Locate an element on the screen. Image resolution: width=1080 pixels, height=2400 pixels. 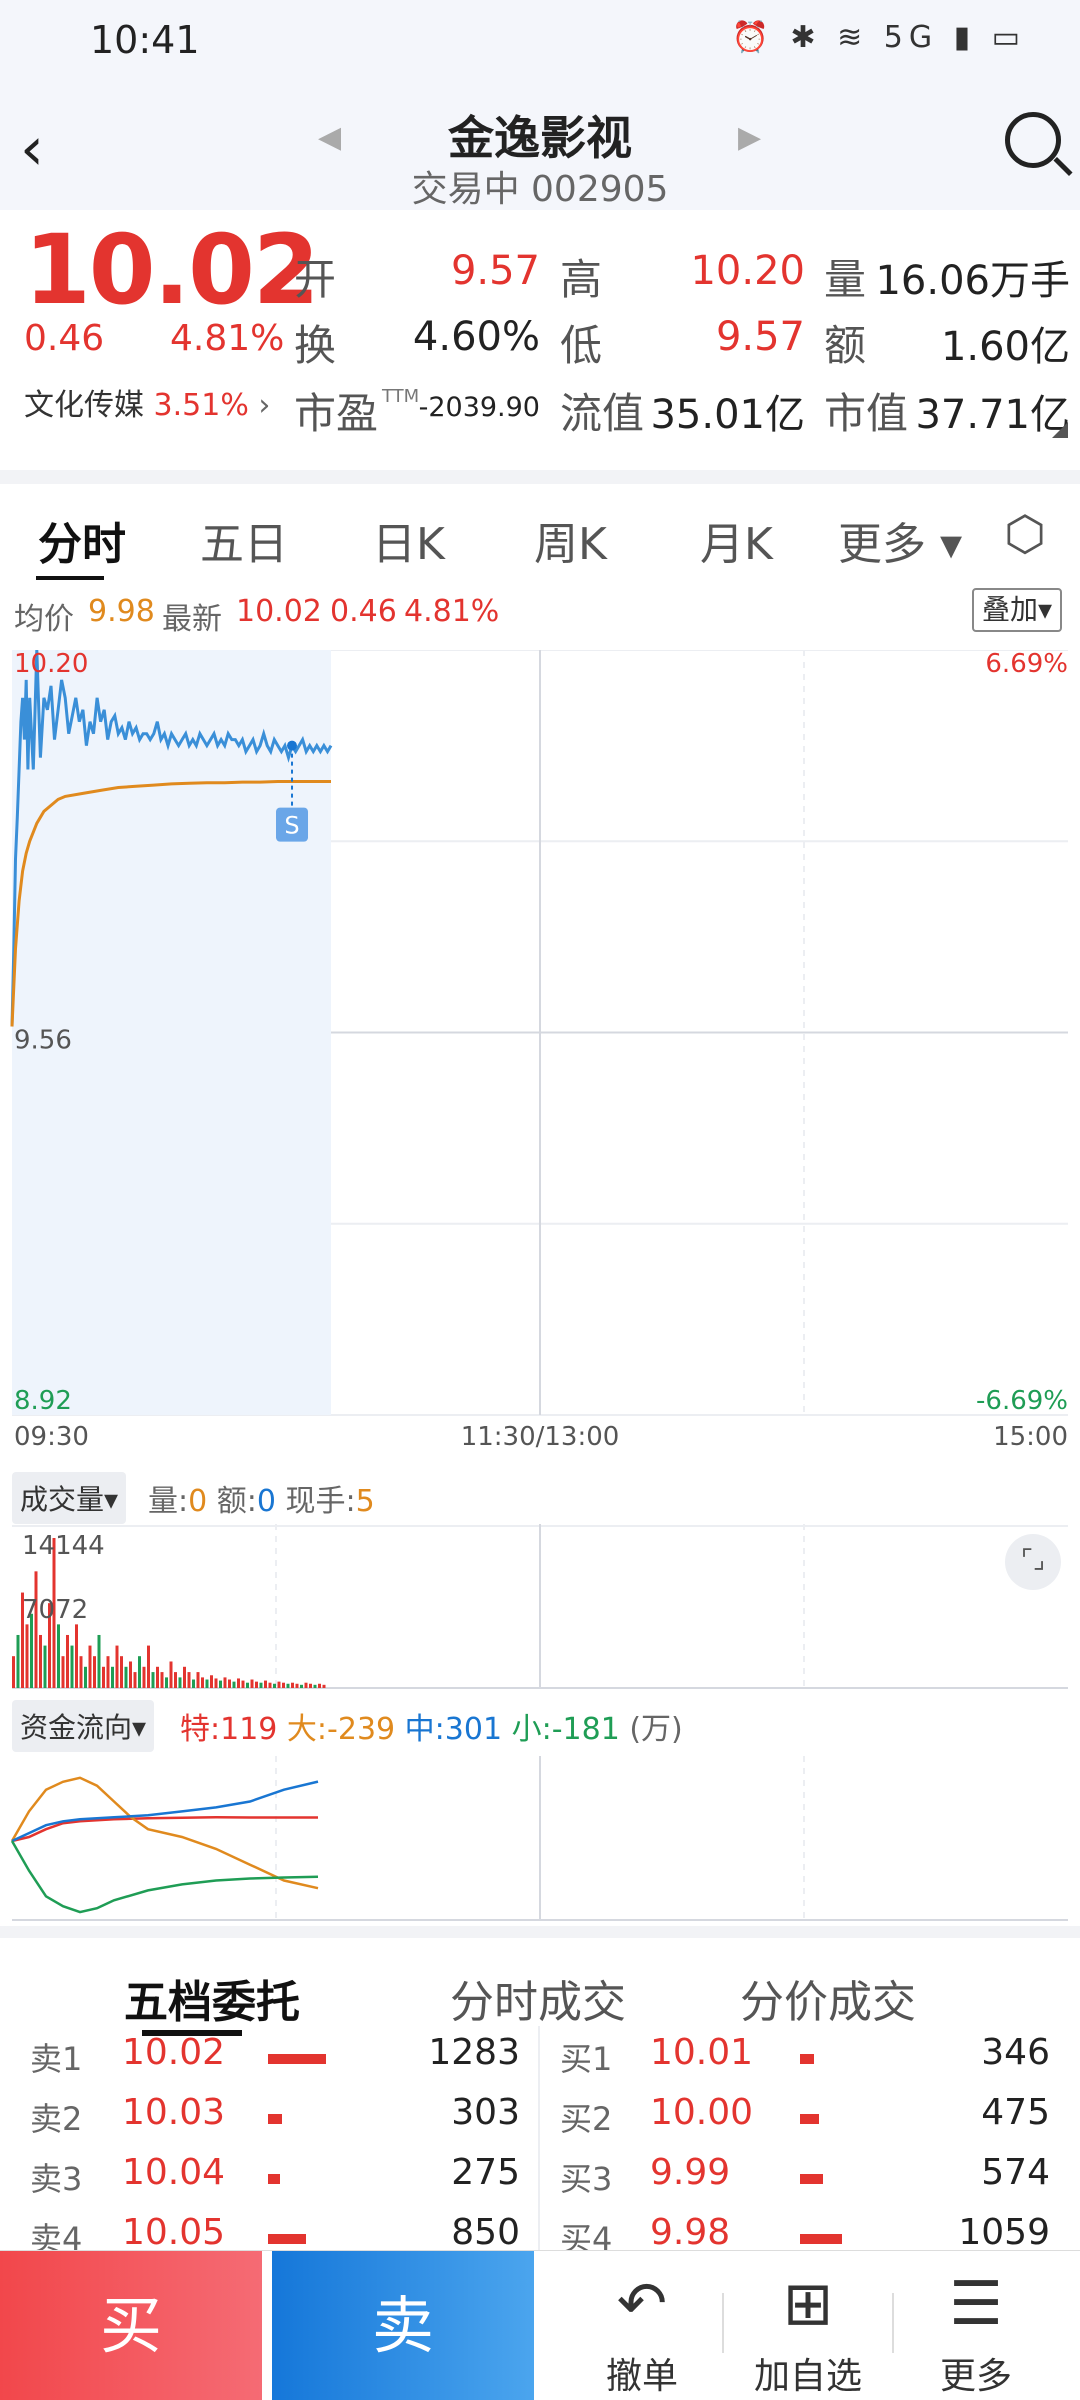
menu-button: ☰ 更多 is located at coordinates (976, 2325).